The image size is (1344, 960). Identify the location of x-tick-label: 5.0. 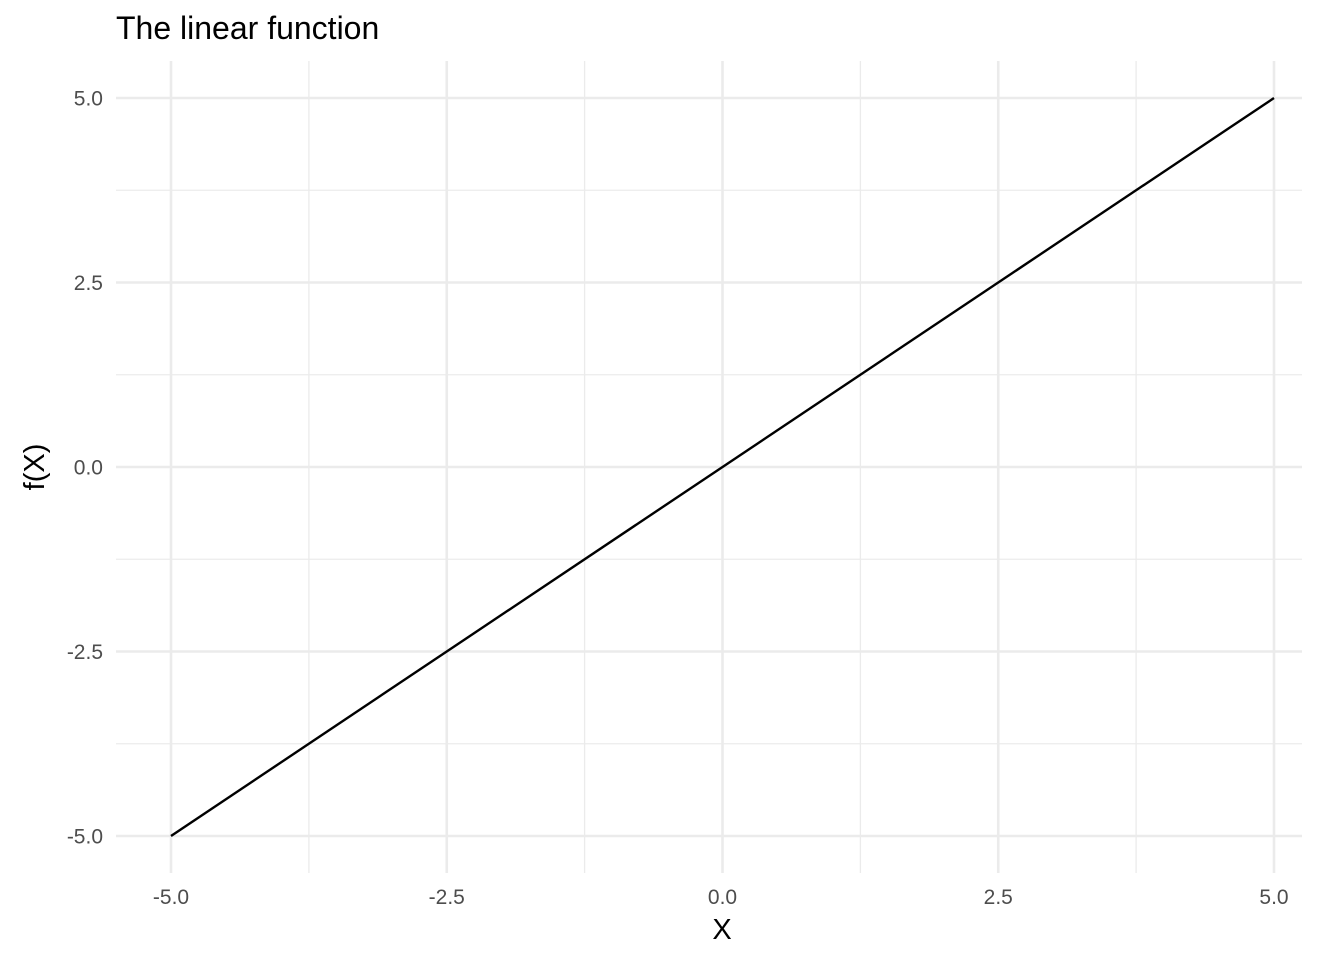
(1273, 897).